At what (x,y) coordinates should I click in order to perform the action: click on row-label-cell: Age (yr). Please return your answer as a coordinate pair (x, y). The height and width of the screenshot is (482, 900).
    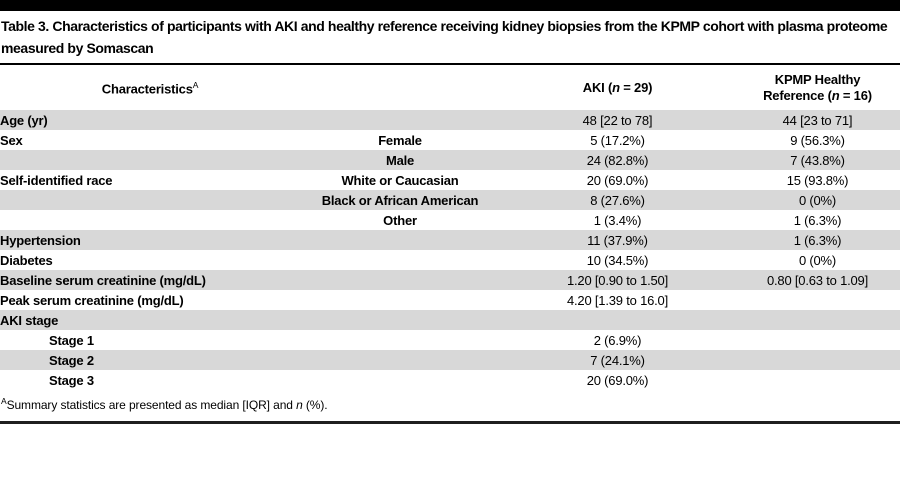
    Looking at the image, I should click on (24, 120).